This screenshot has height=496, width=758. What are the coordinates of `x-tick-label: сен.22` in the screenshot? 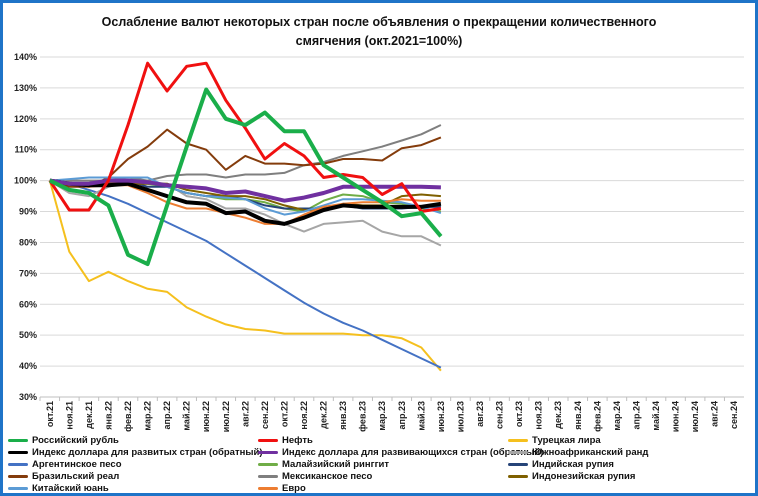 It's located at (265, 415).